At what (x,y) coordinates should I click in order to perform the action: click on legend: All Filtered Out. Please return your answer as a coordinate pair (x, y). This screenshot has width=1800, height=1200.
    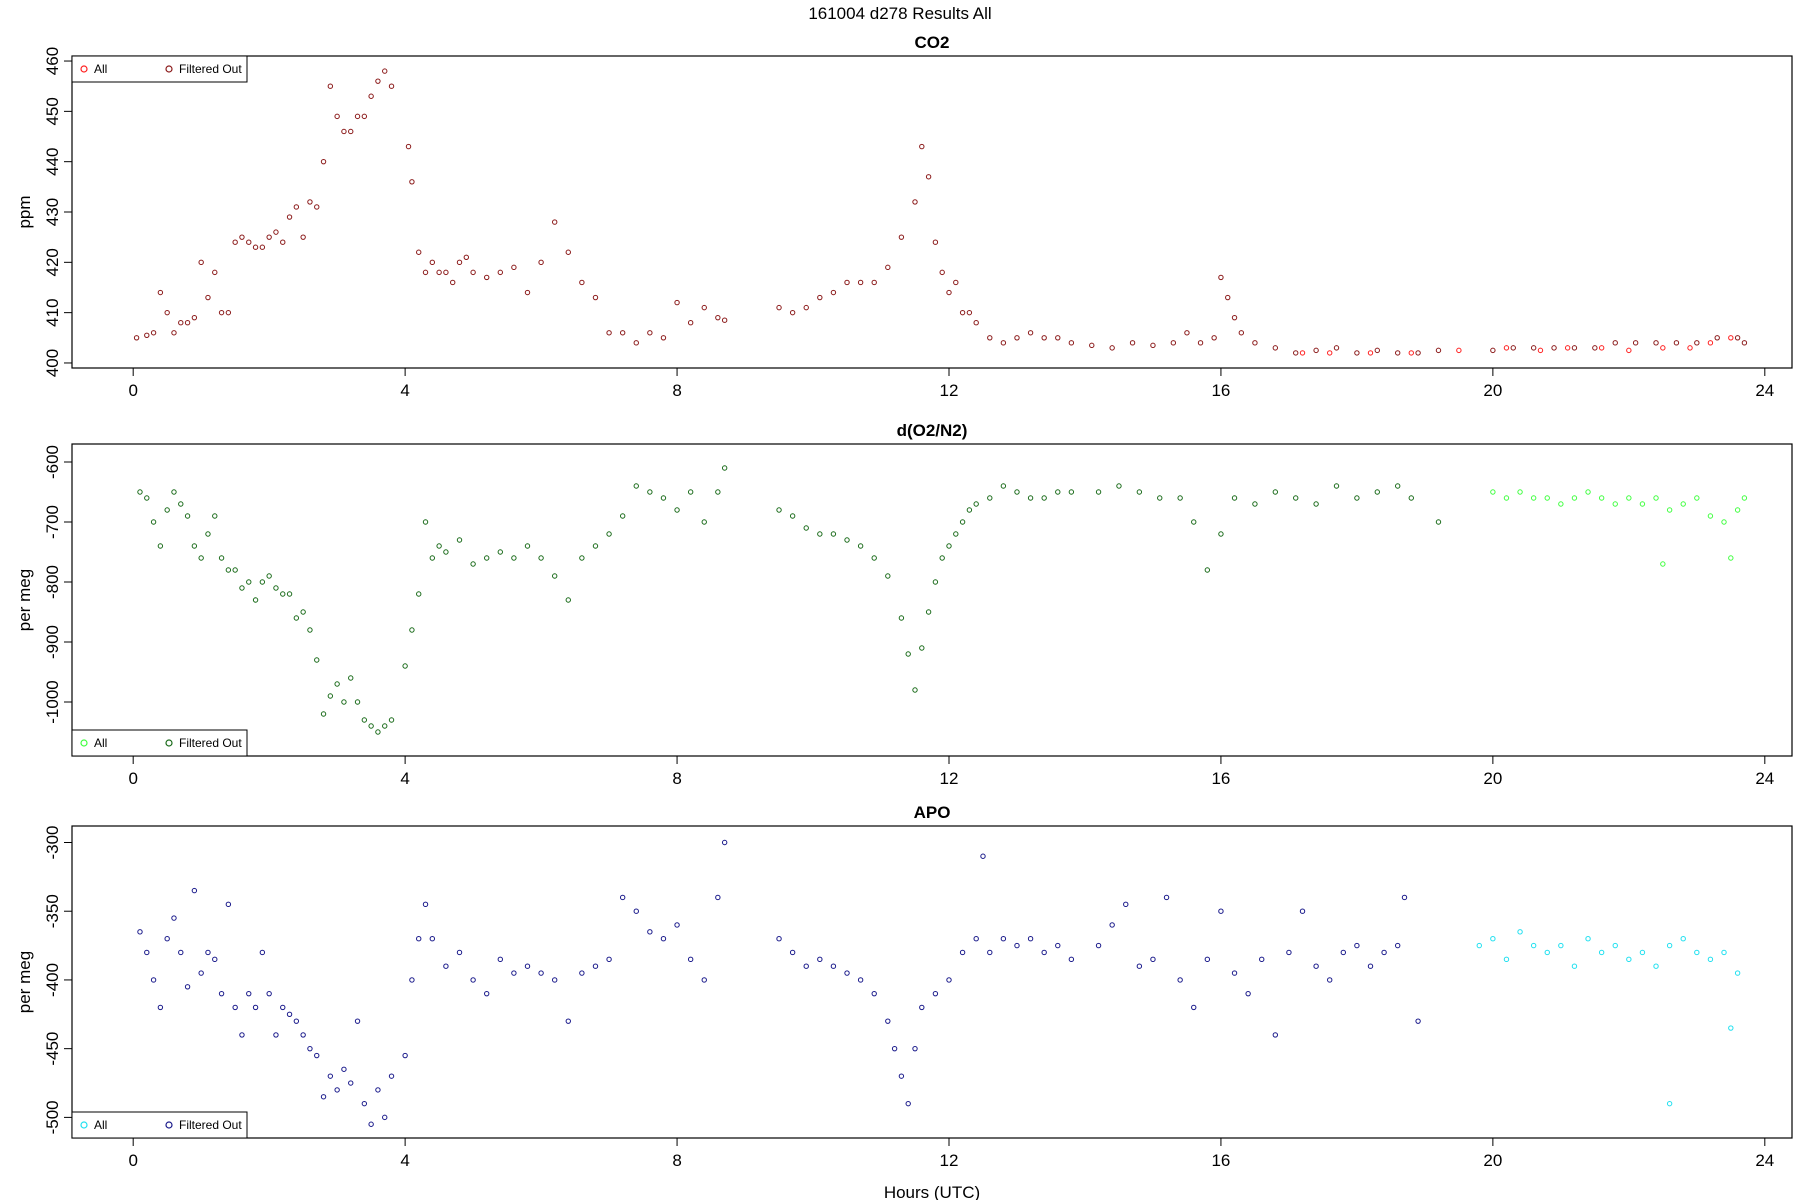
    Looking at the image, I should click on (159, 743).